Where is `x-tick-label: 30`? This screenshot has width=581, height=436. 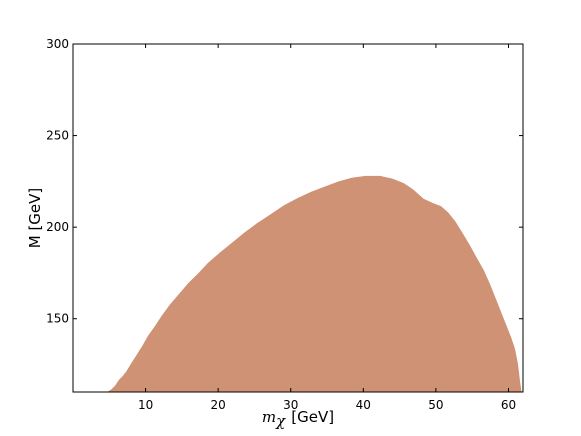 x-tick-label: 30 is located at coordinates (290, 405).